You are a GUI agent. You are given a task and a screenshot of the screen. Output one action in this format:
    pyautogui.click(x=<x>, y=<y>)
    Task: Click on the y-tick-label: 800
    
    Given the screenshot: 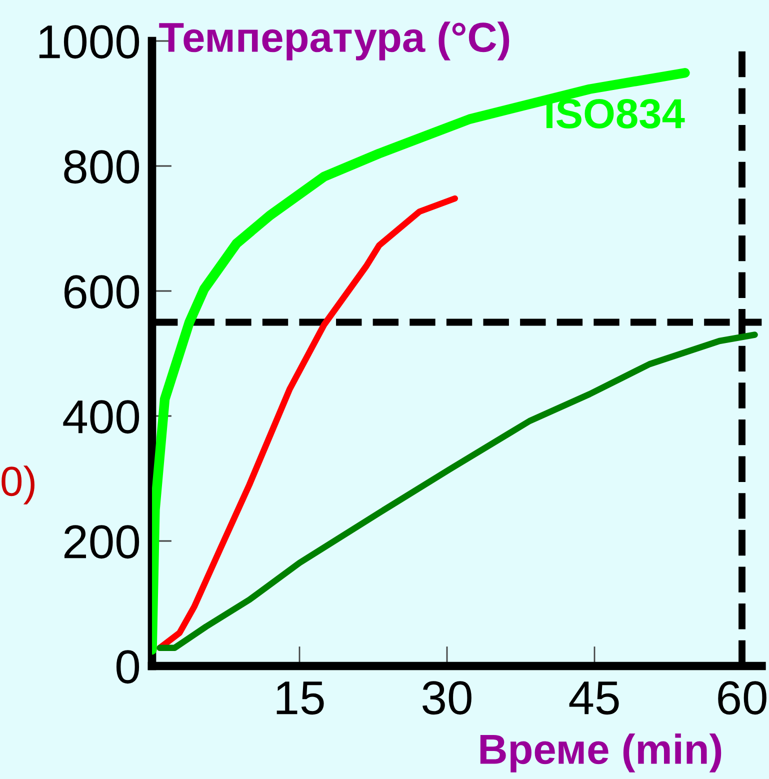 What is the action you would take?
    pyautogui.click(x=102, y=167)
    